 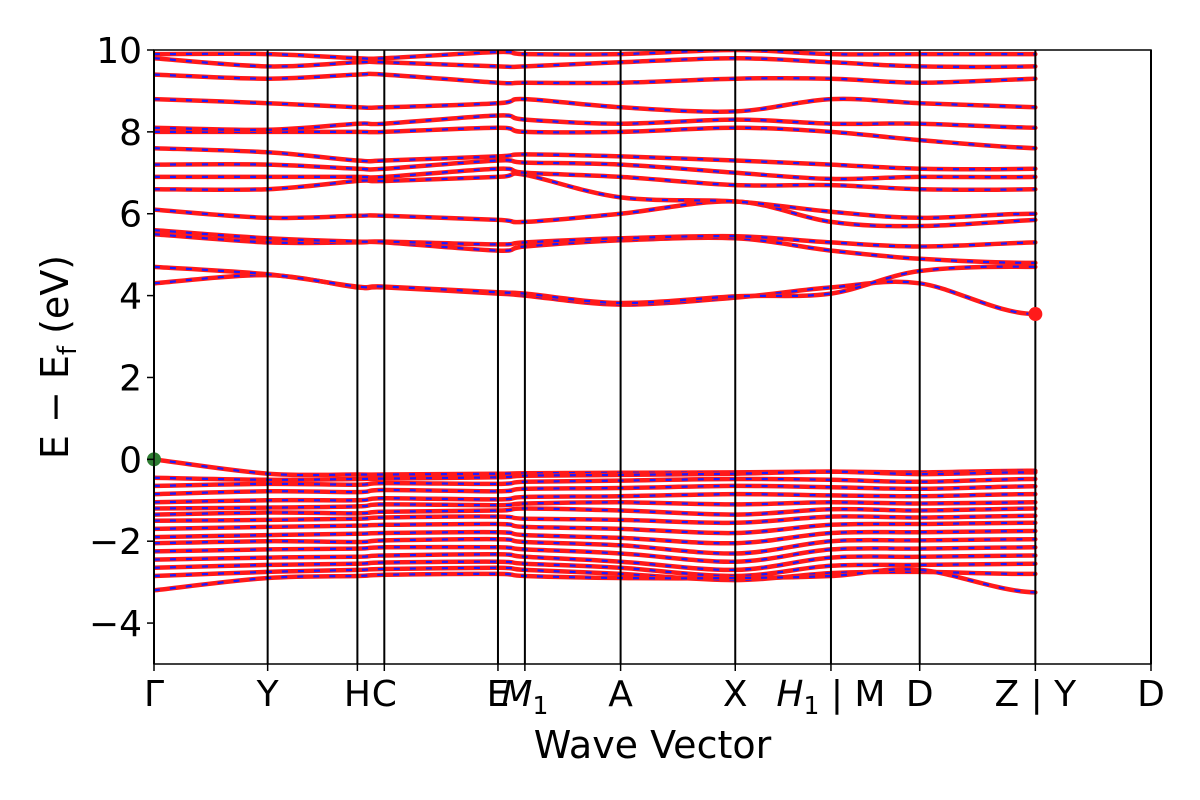 I want to click on y-axis-title: E − Ef (eV), so click(x=58, y=357).